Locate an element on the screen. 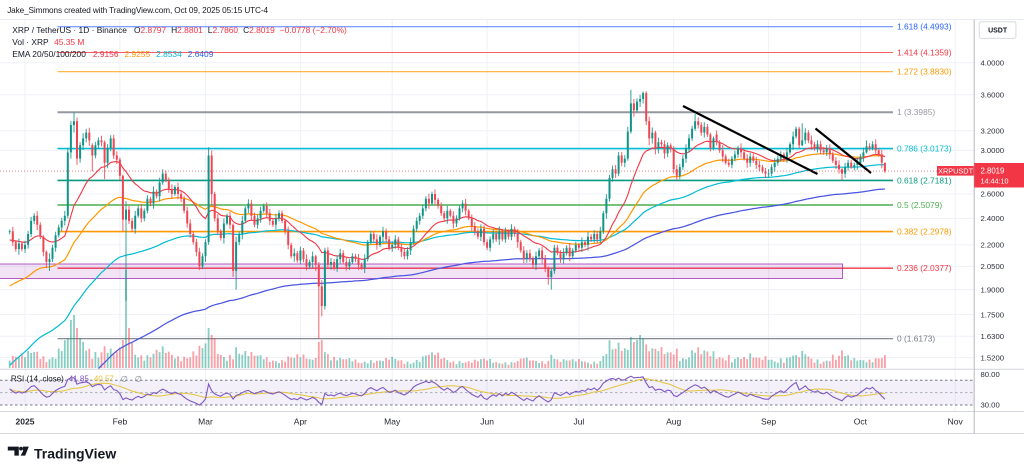  svg-text: 30.00 is located at coordinates (990, 405).